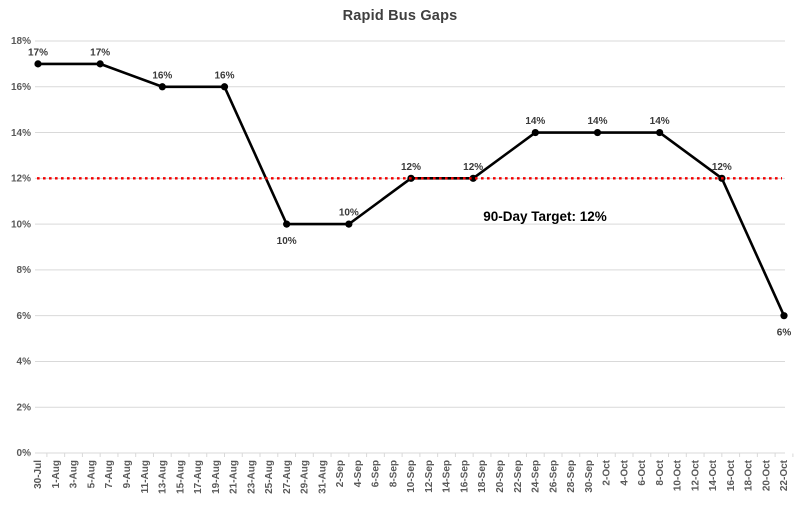 The width and height of the screenshot is (800, 505). What do you see at coordinates (287, 477) in the screenshot?
I see `x-axis-label: 27-Aug` at bounding box center [287, 477].